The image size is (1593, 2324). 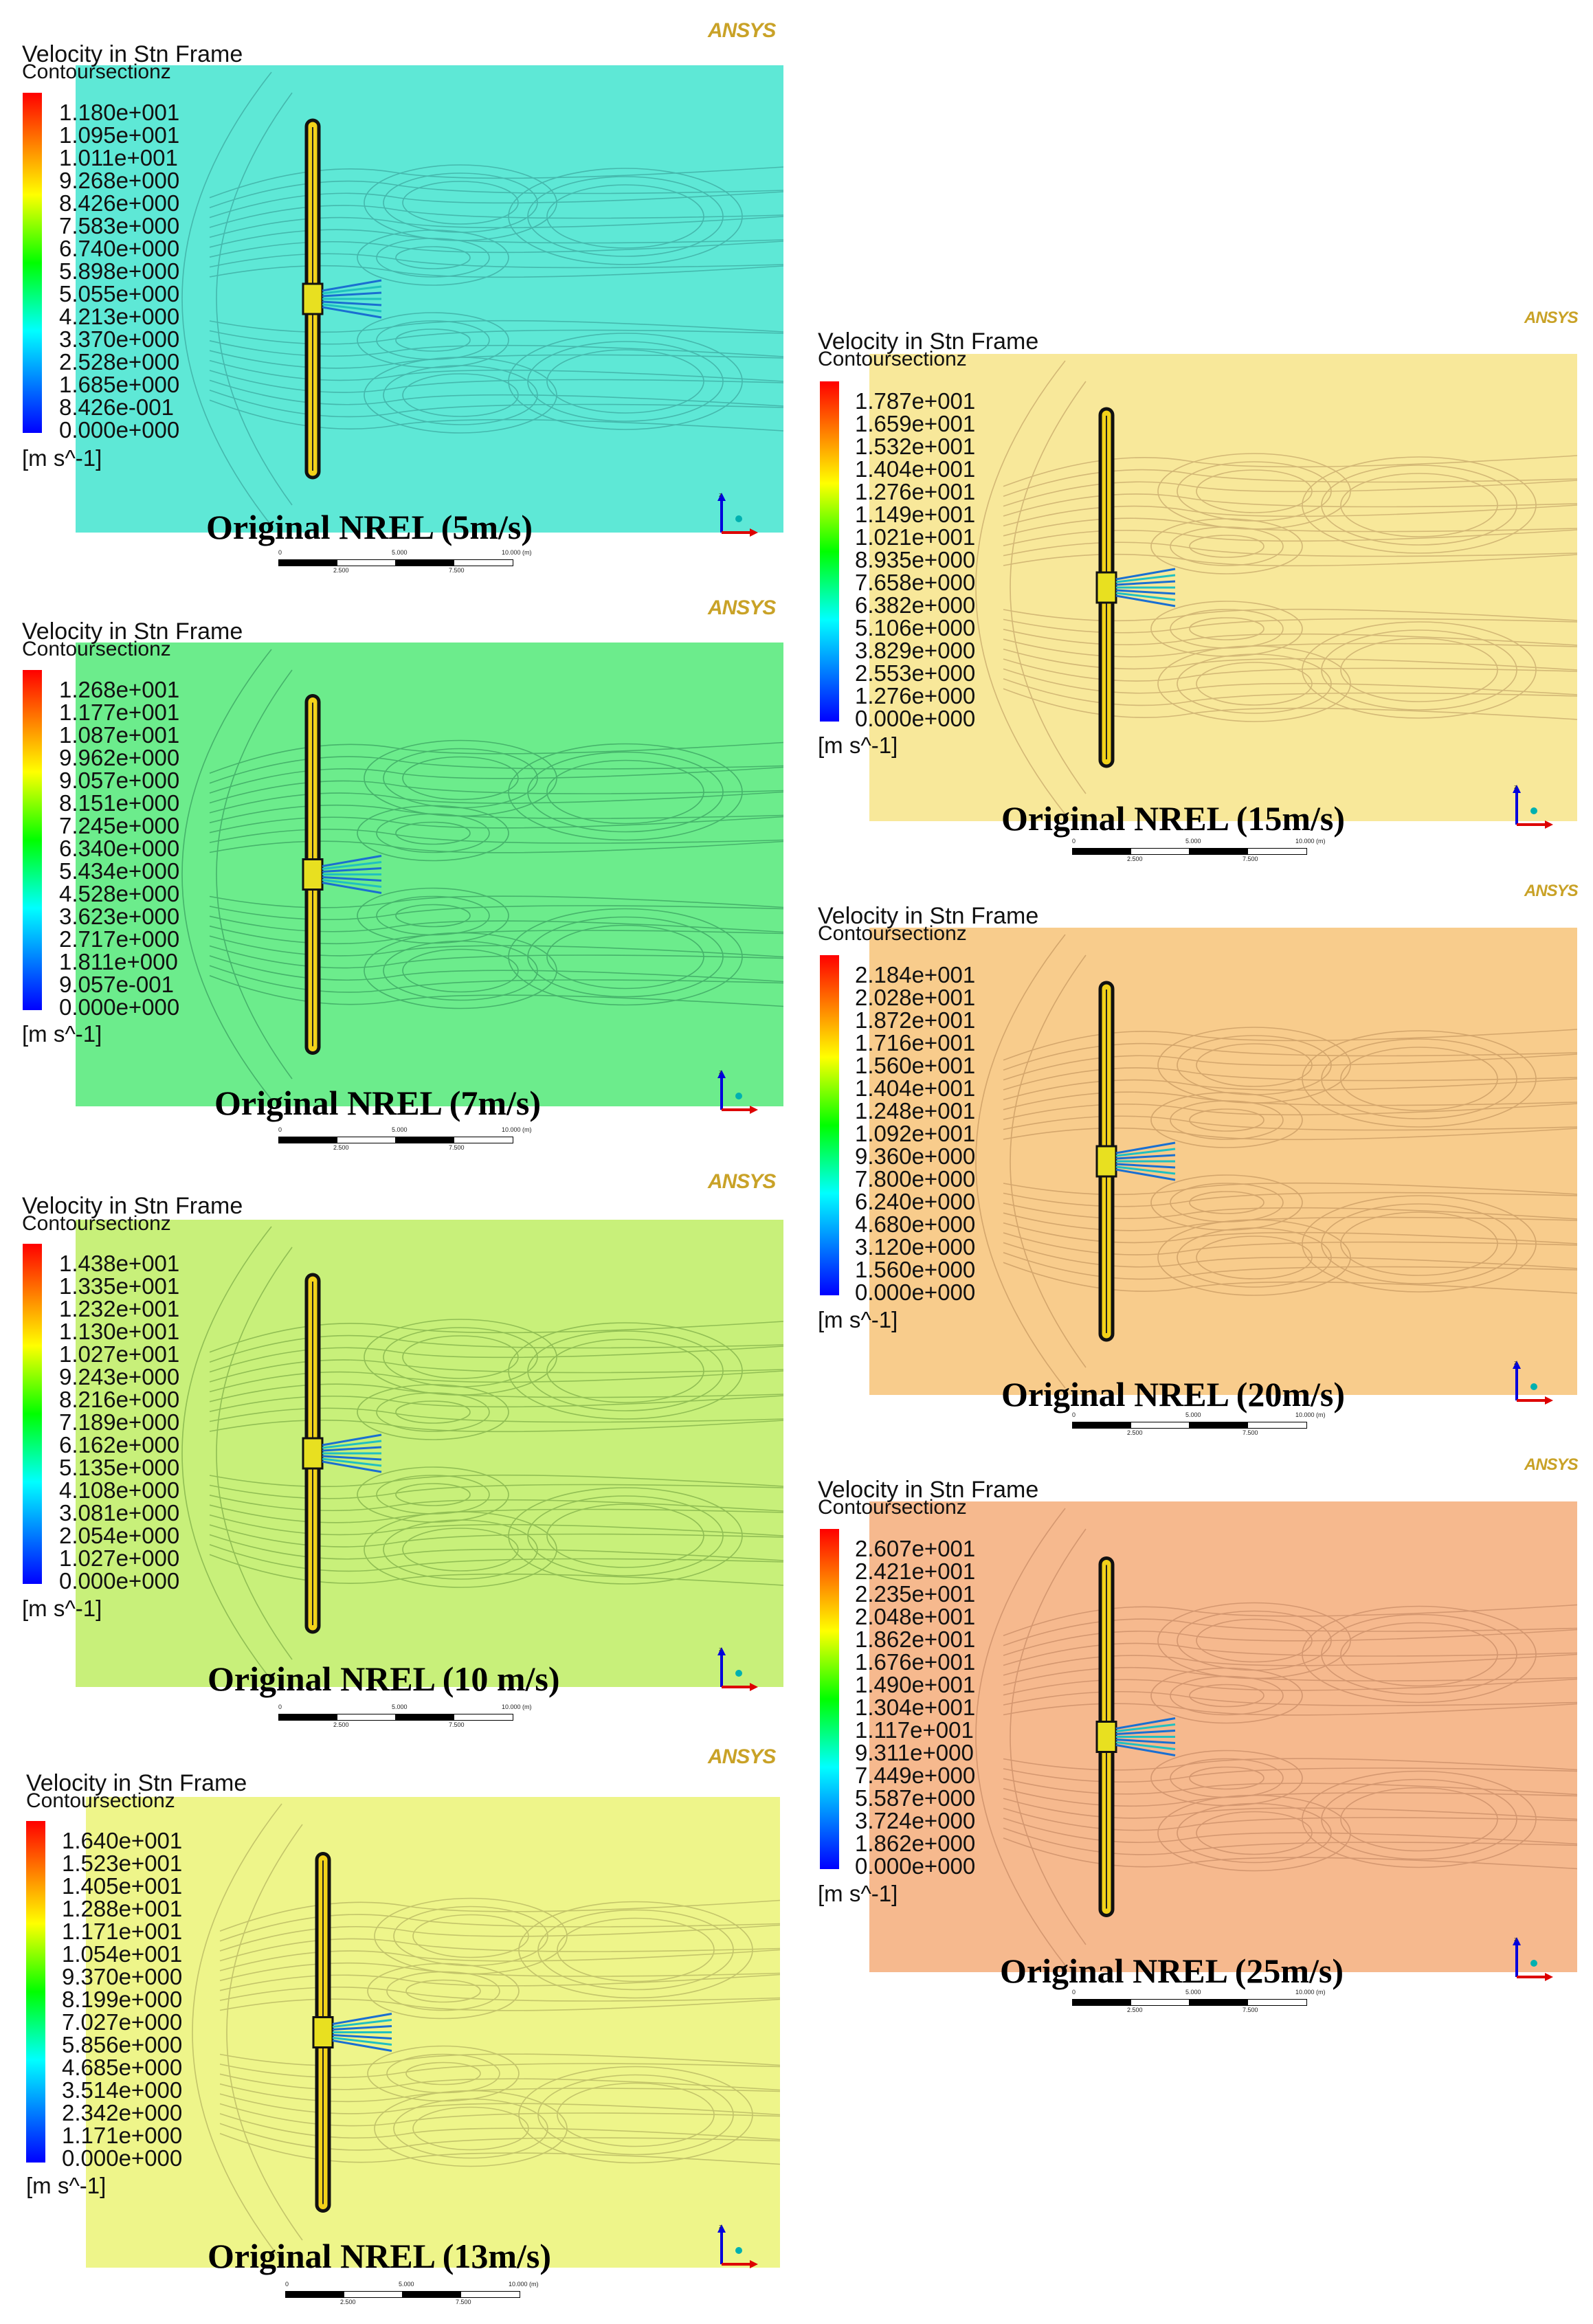 What do you see at coordinates (119, 1444) in the screenshot?
I see `legend-tick-label: 6.162e+000` at bounding box center [119, 1444].